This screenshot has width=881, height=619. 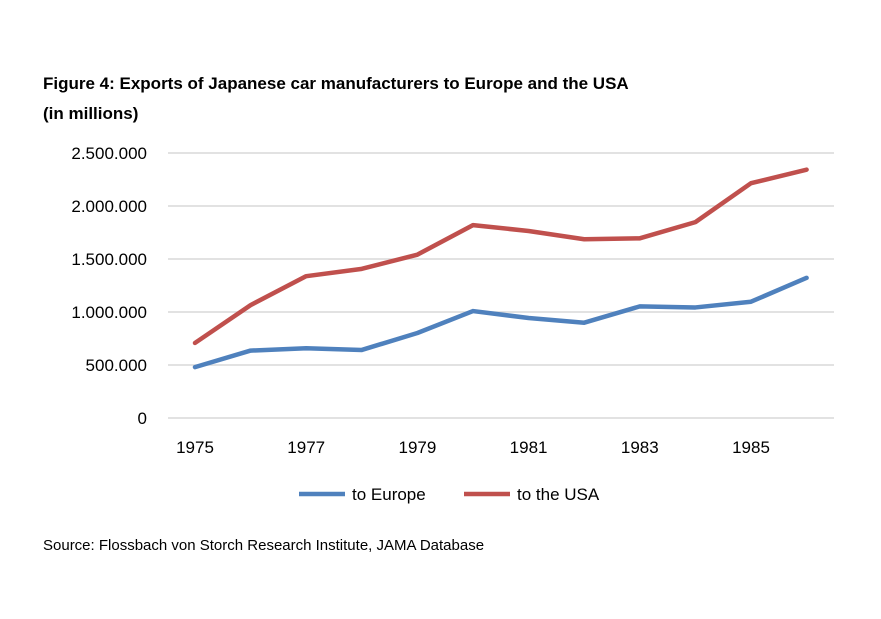 I want to click on chart-subtitle: (in millions), so click(x=91, y=113).